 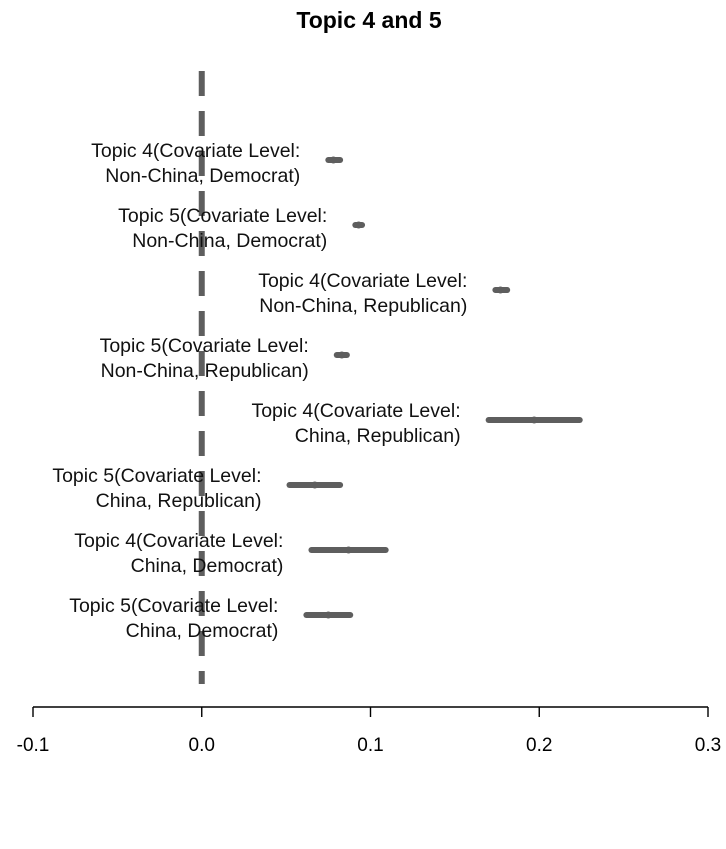 What do you see at coordinates (368, 20) in the screenshot?
I see `chart-title: Topic 4 and 5` at bounding box center [368, 20].